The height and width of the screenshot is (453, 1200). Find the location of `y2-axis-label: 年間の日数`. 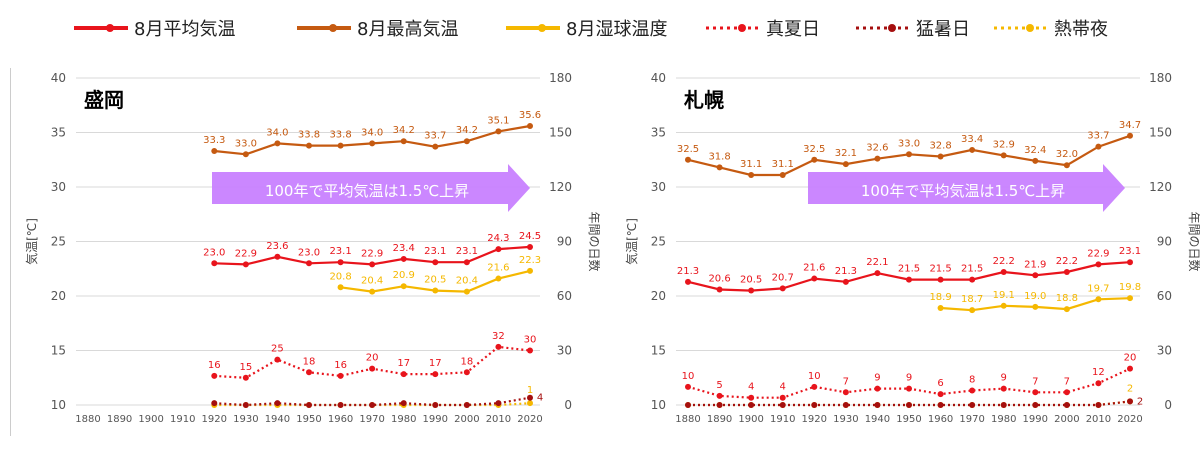

y2-axis-label: 年間の日数 is located at coordinates (593, 241).